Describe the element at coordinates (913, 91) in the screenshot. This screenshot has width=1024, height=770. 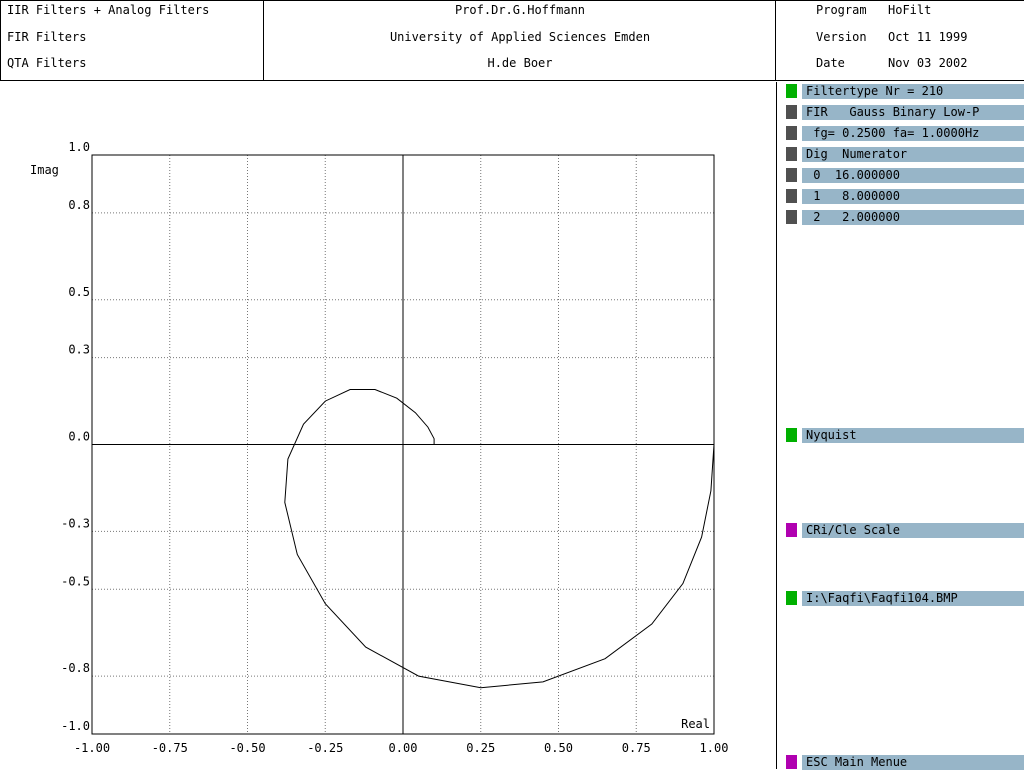
I see `filter-info-row-label: Filtertype Nr = 210` at that location.